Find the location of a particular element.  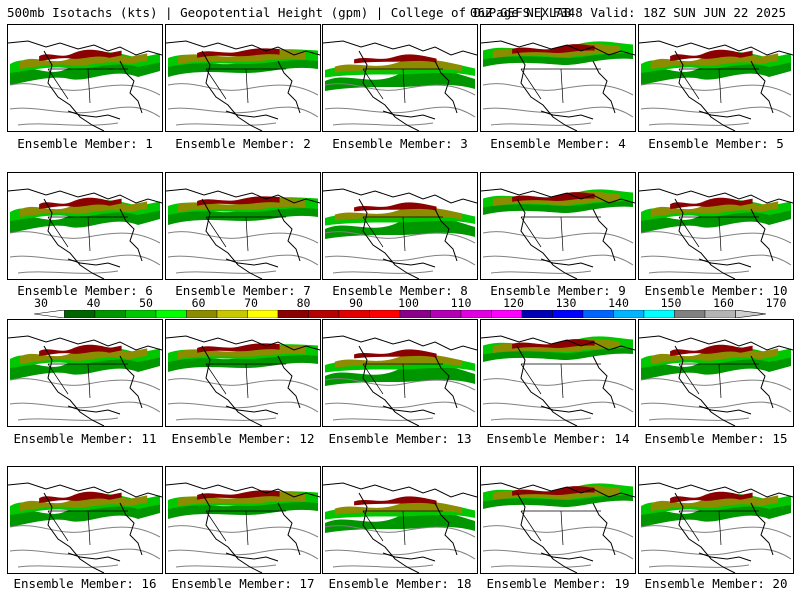

colorbar-tick-label: 150 is located at coordinates (671, 303).